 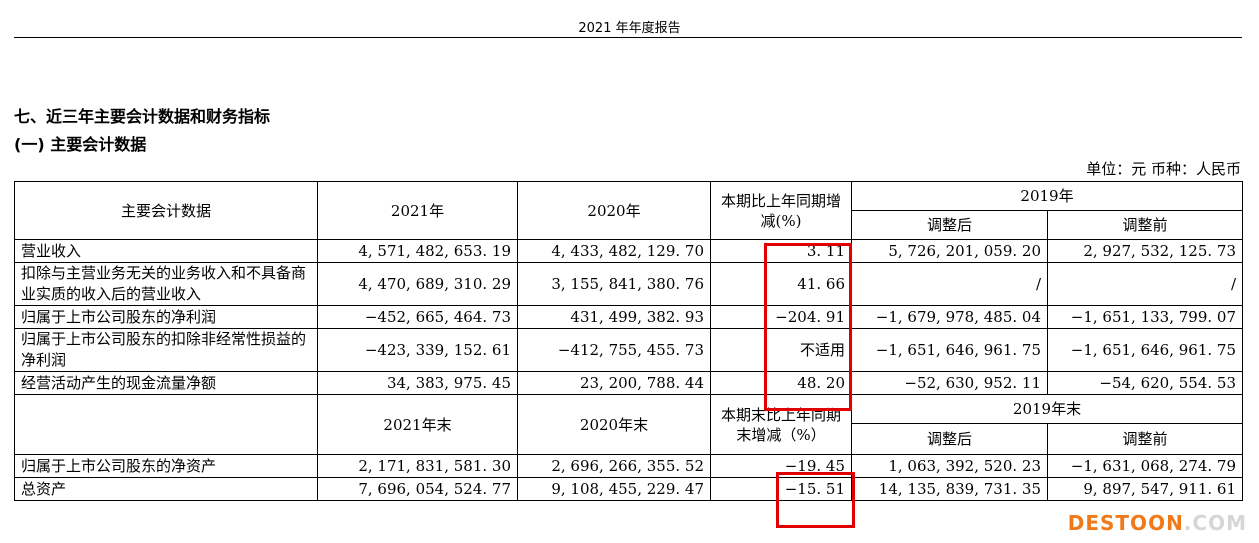 What do you see at coordinates (166, 317) in the screenshot?
I see `row-label: 归属于上市公司股东的净利润` at bounding box center [166, 317].